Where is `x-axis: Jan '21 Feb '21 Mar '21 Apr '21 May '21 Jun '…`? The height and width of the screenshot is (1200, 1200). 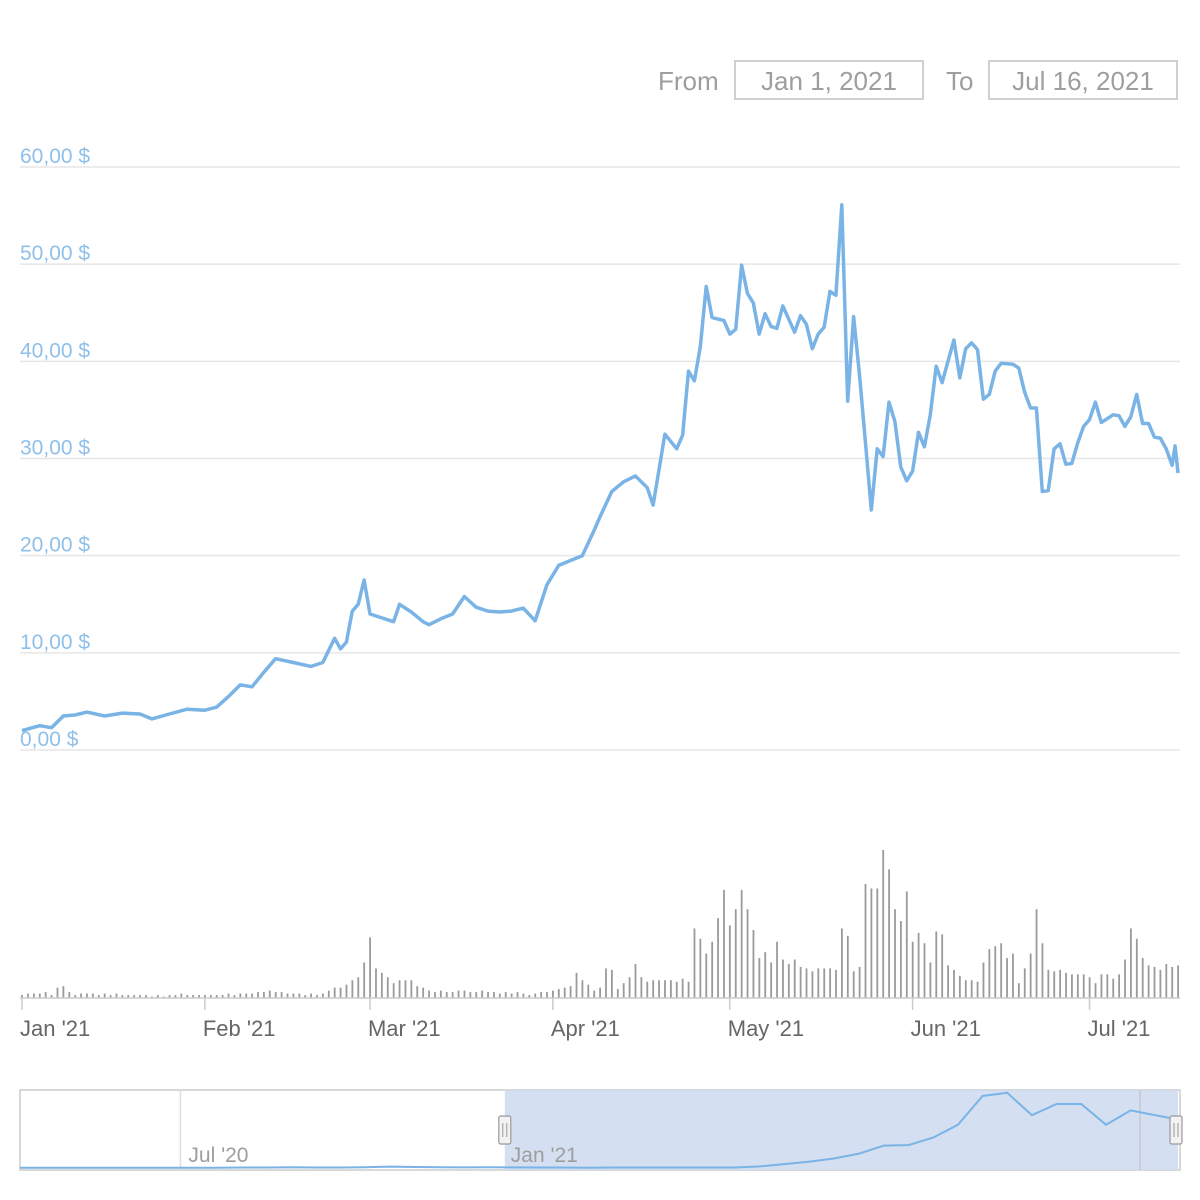 x-axis: Jan '21 Feb '21 Mar '21 Apr '21 May '21 Jun '… is located at coordinates (585, 1019).